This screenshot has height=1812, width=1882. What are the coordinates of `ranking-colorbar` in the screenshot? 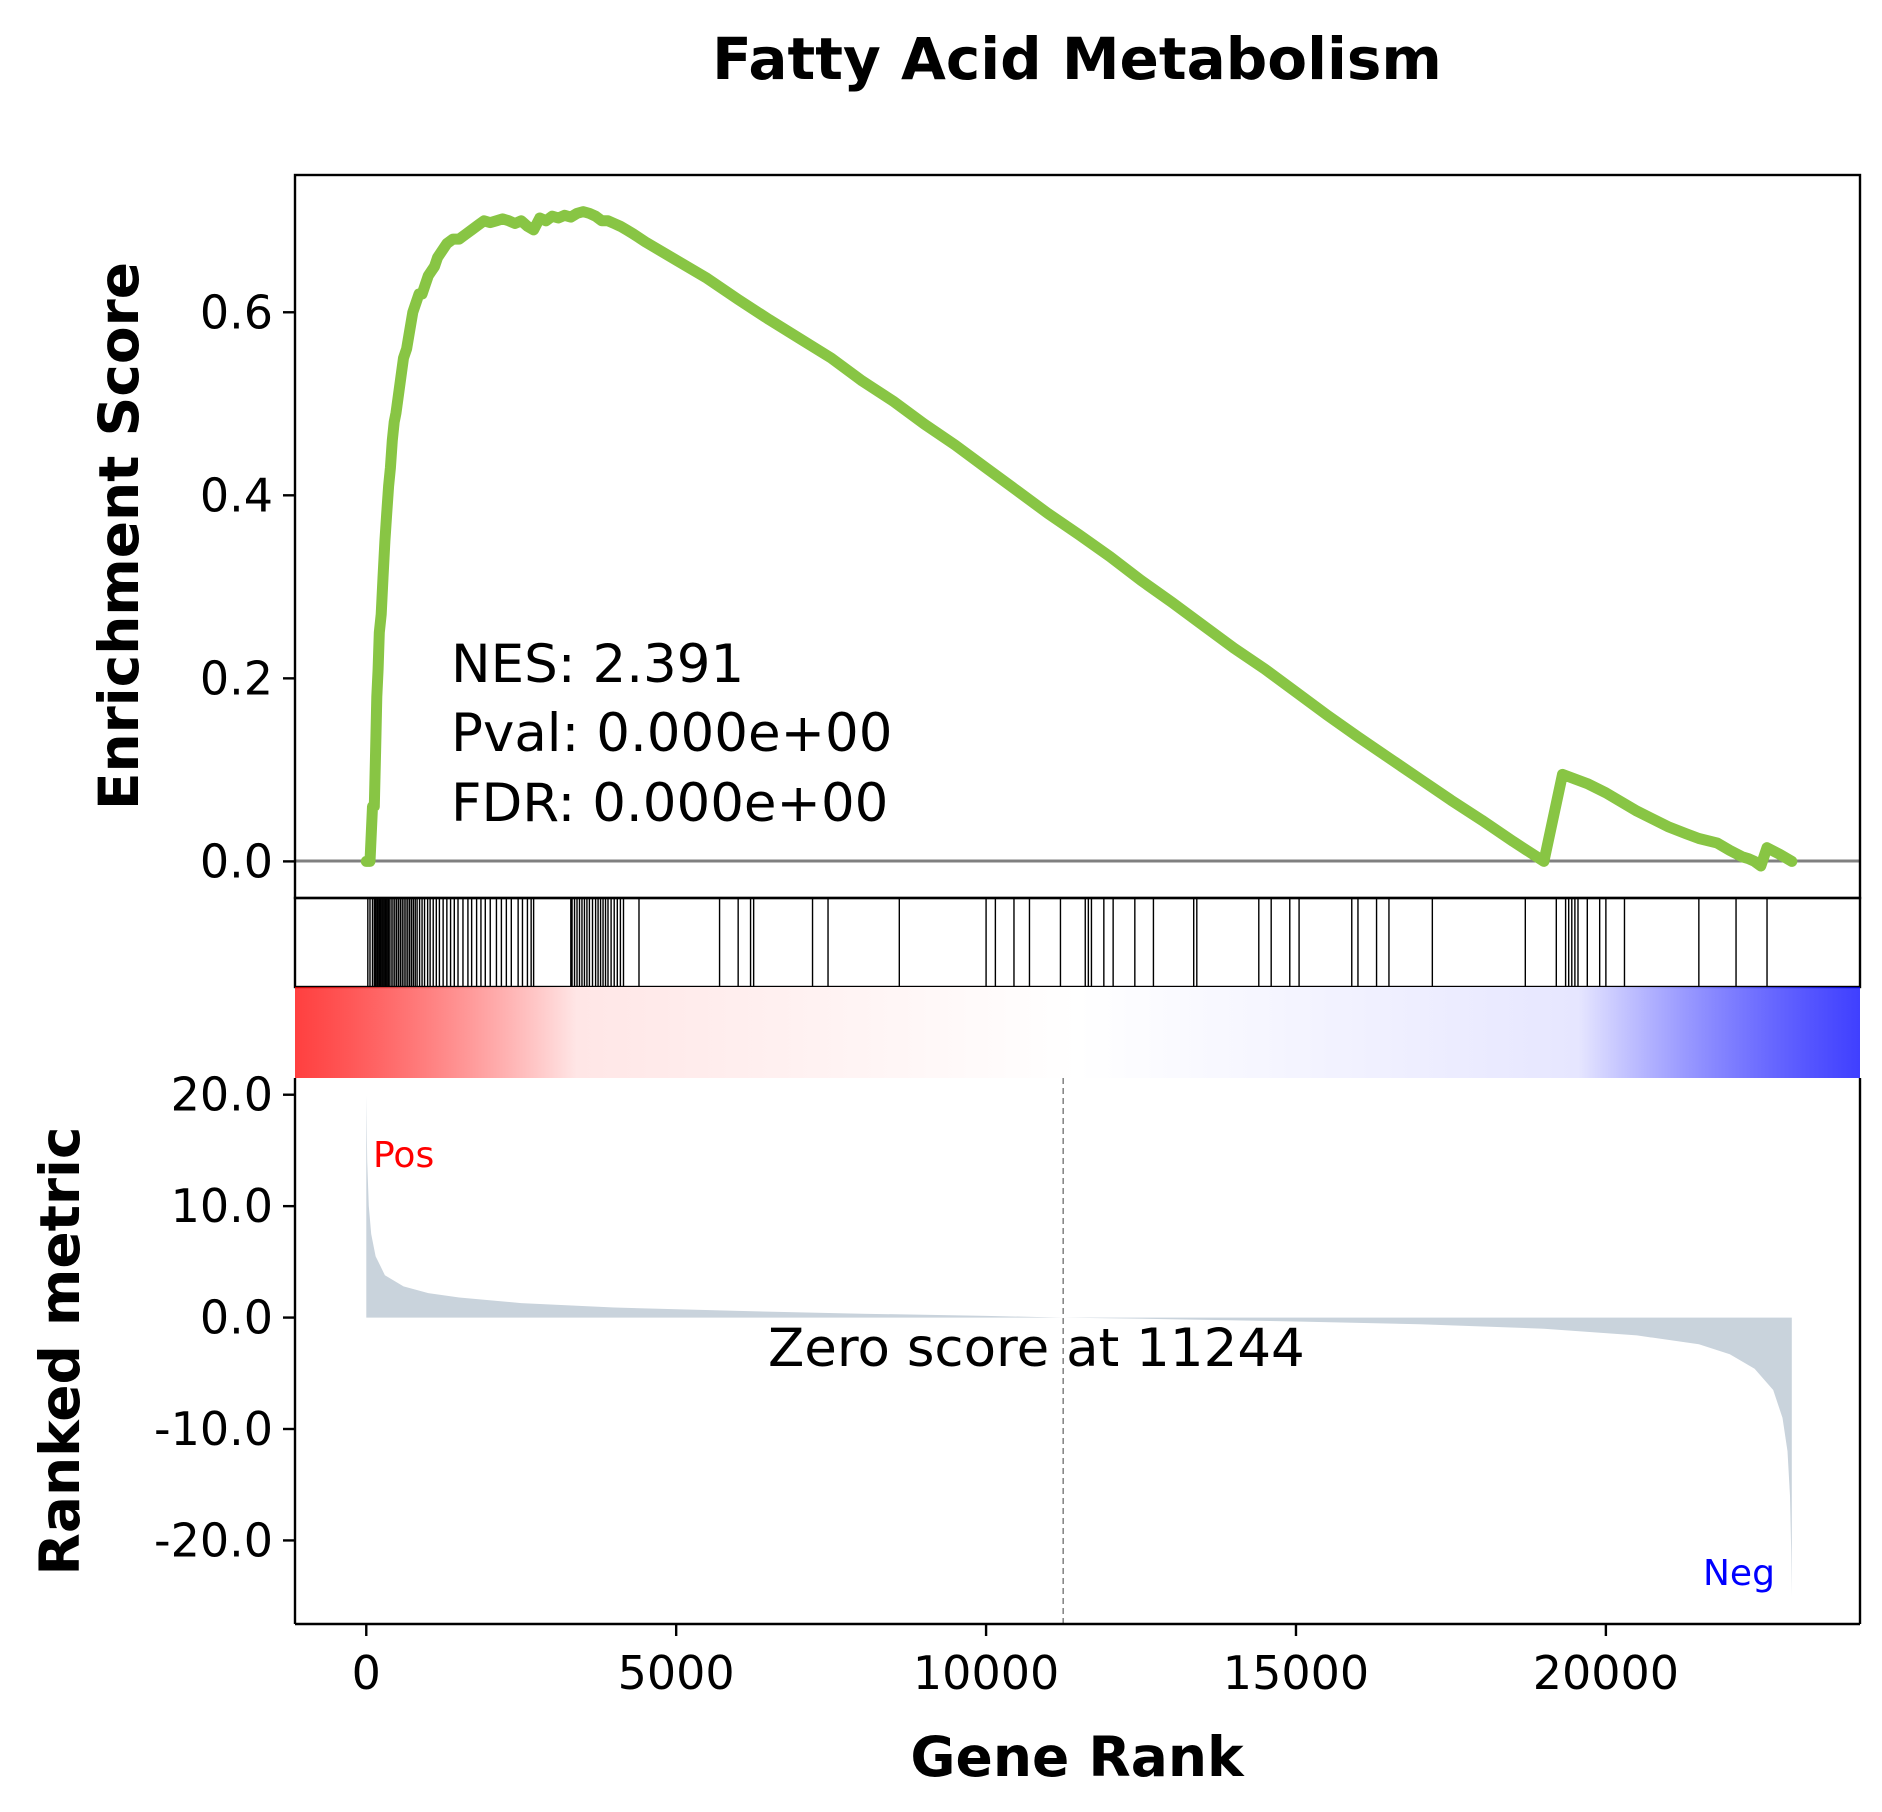 It's located at (1077, 1032).